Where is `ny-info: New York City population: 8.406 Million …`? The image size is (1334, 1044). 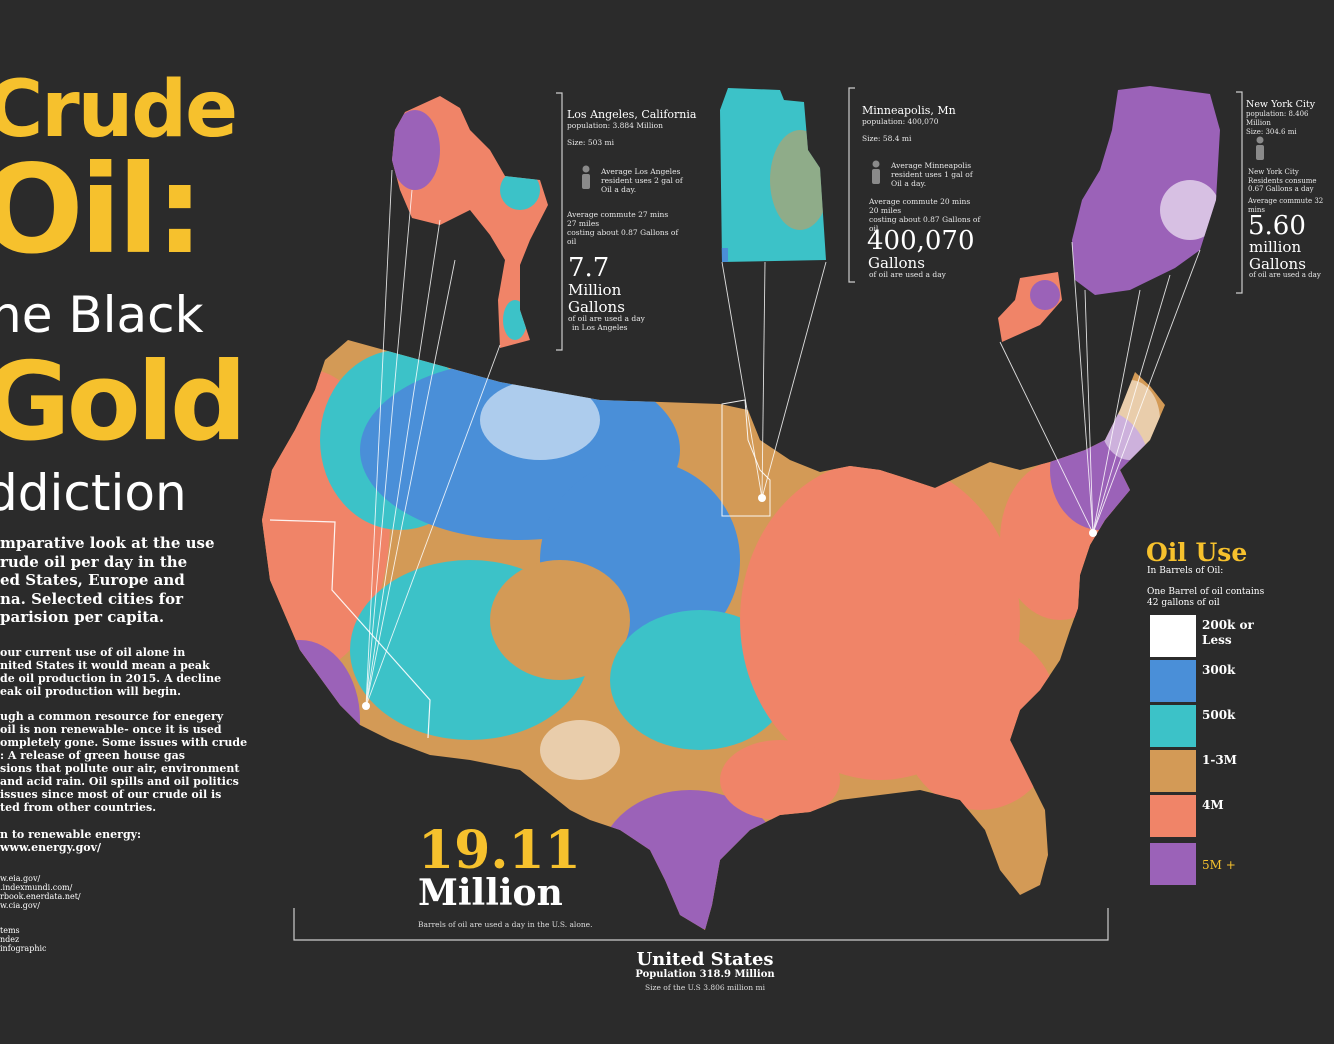
ny-info: New York City population: 8.406 Million … is located at coordinates (1290, 118).